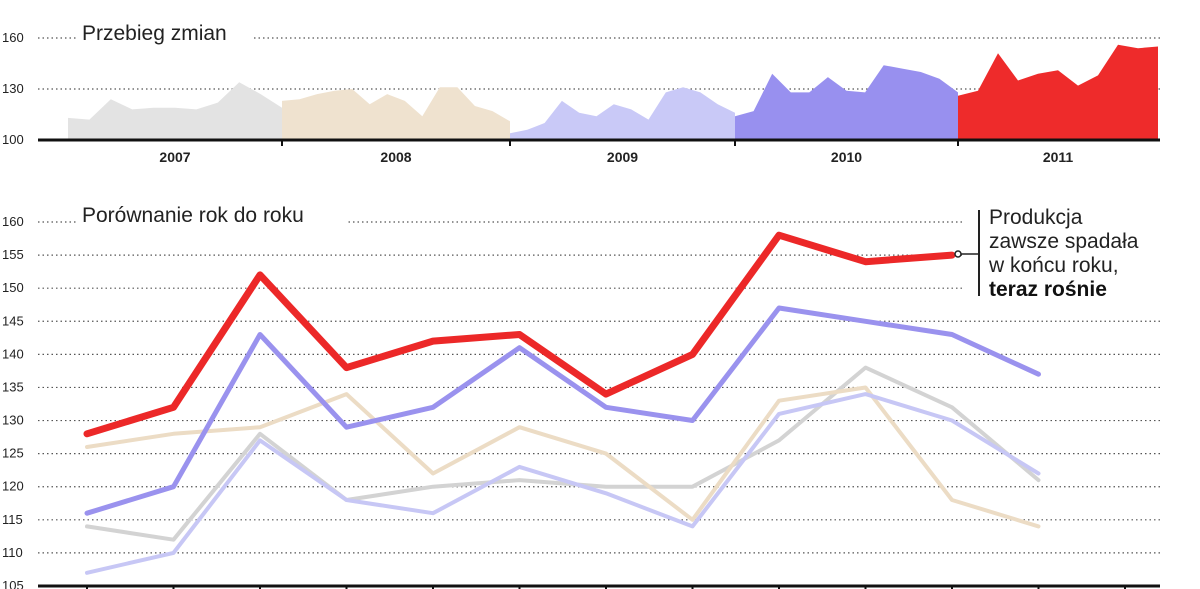 The width and height of the screenshot is (1200, 589). Describe the element at coordinates (1058, 157) in the screenshot. I see `top-year-label: 2011` at that location.